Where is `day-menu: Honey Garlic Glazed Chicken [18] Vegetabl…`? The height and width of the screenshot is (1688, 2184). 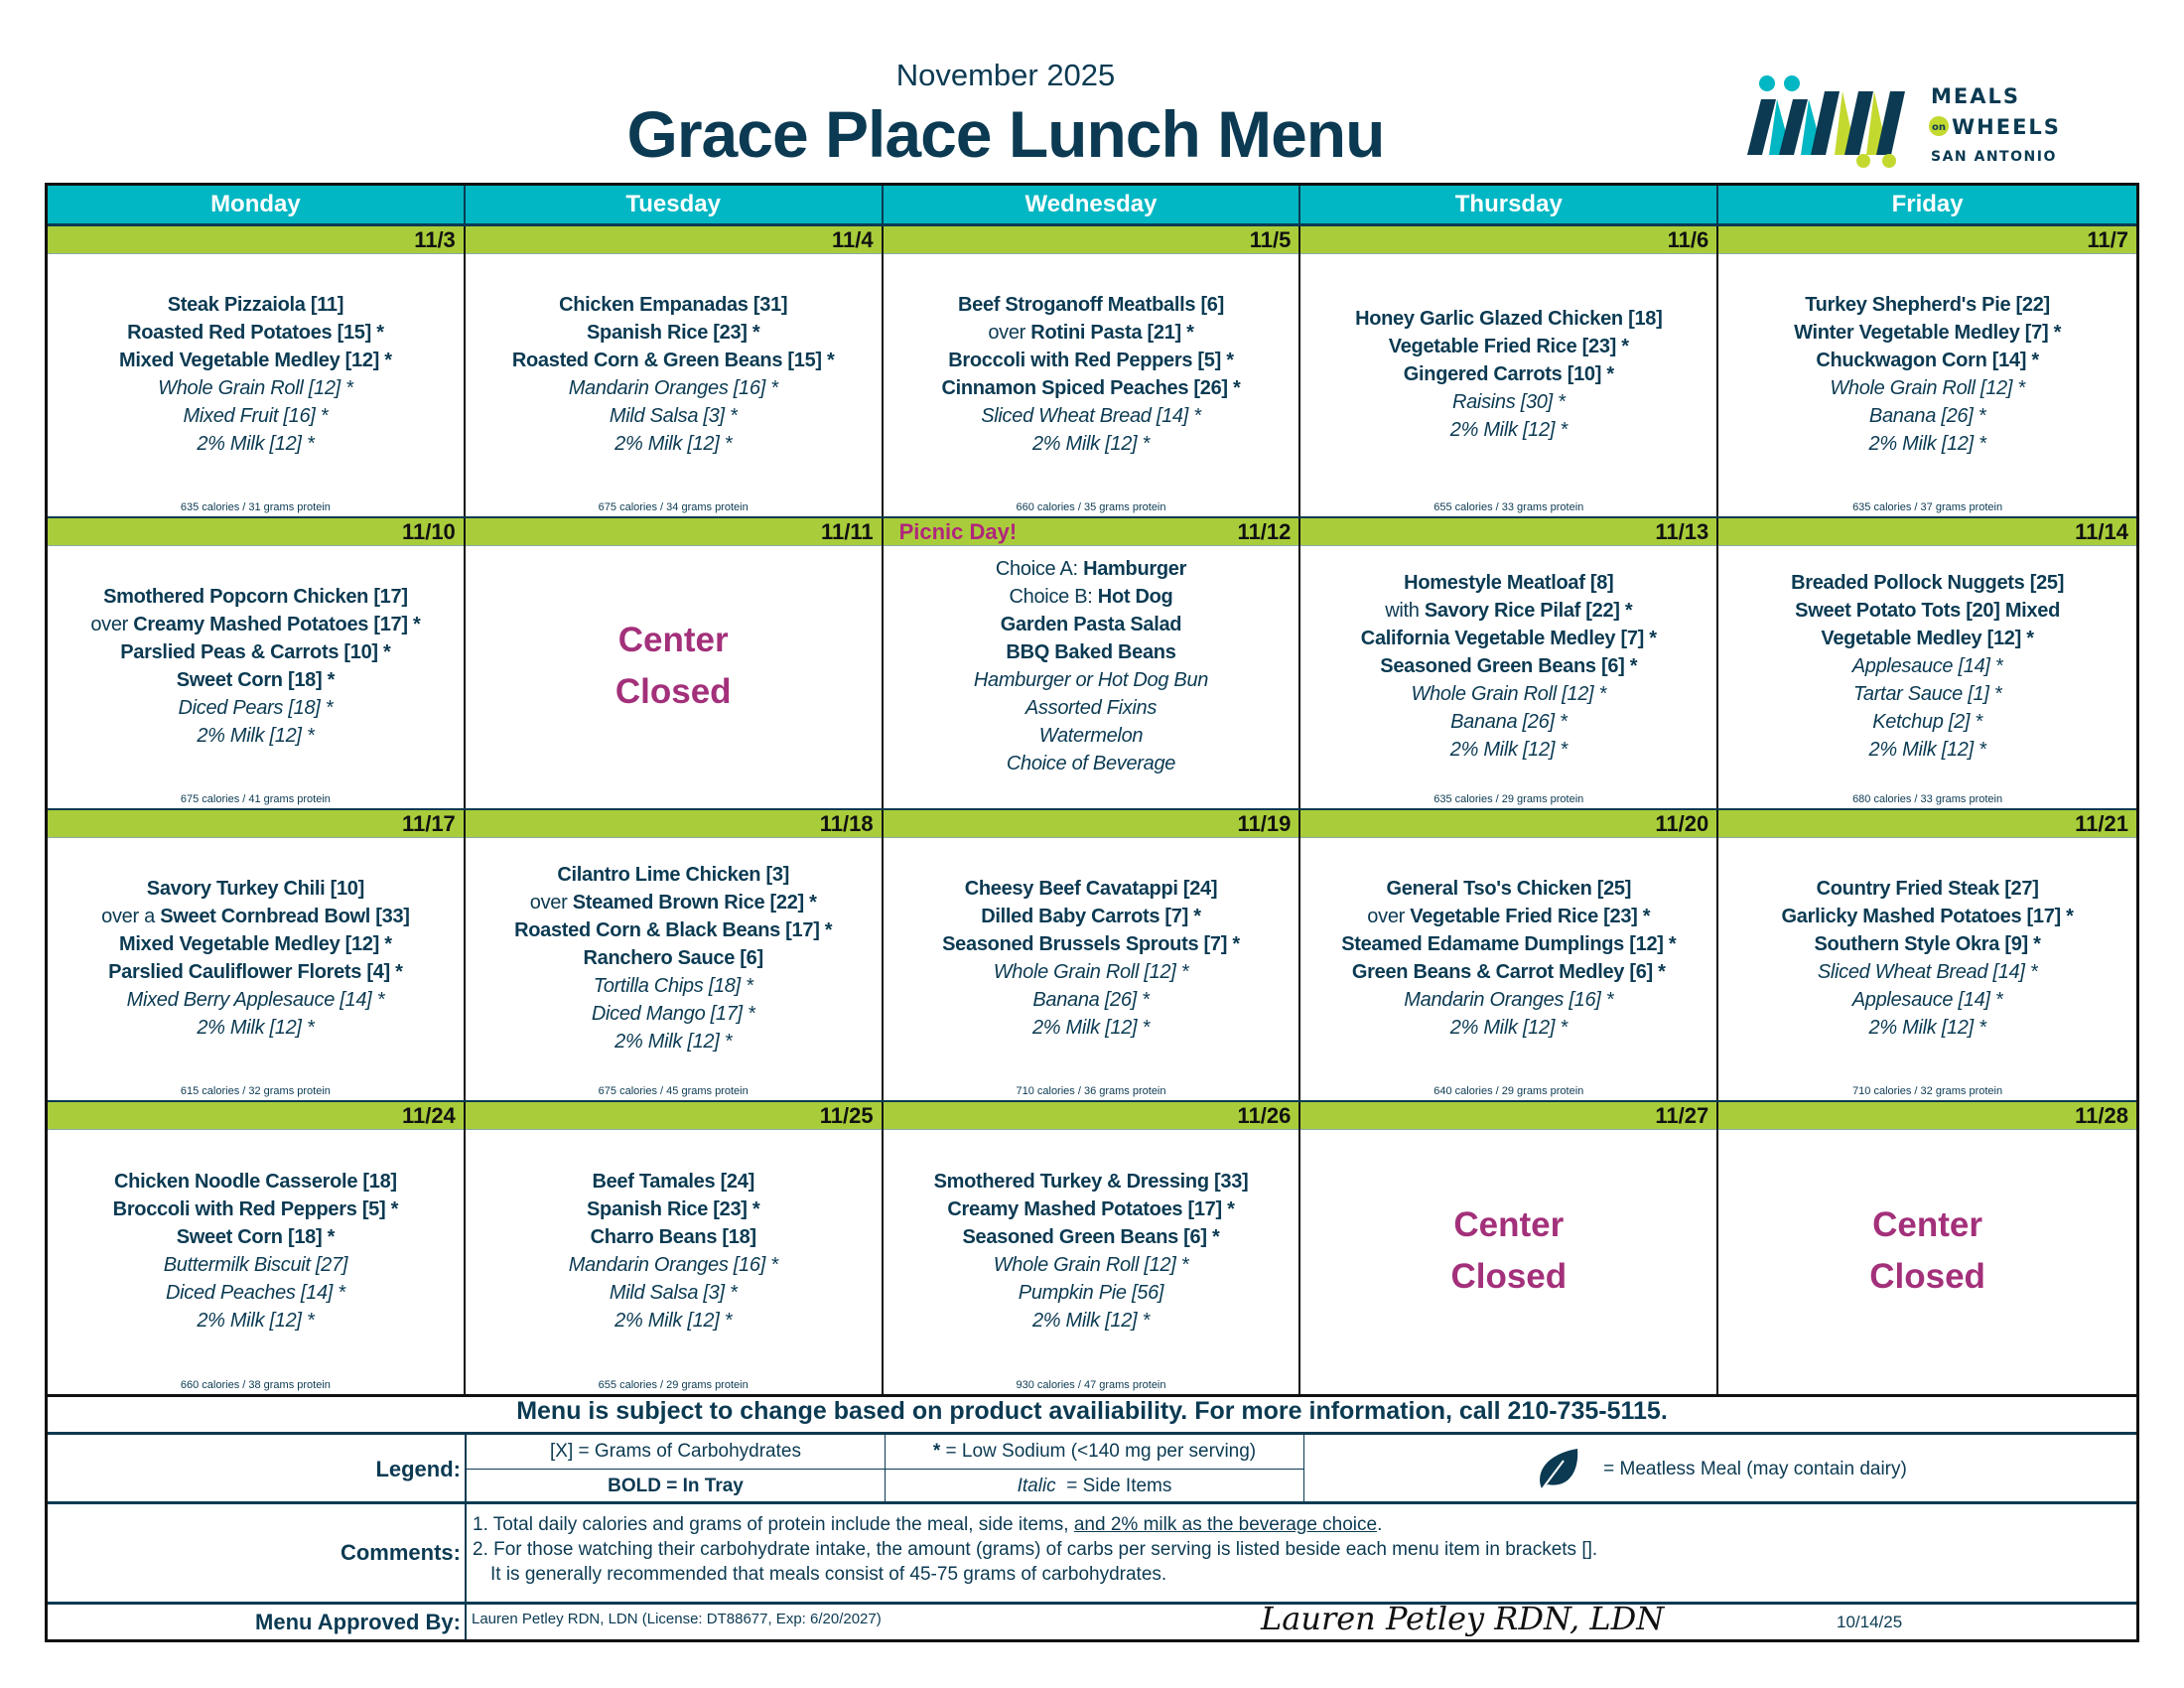 day-menu: Honey Garlic Glazed Chicken [18] Vegetabl… is located at coordinates (1508, 385).